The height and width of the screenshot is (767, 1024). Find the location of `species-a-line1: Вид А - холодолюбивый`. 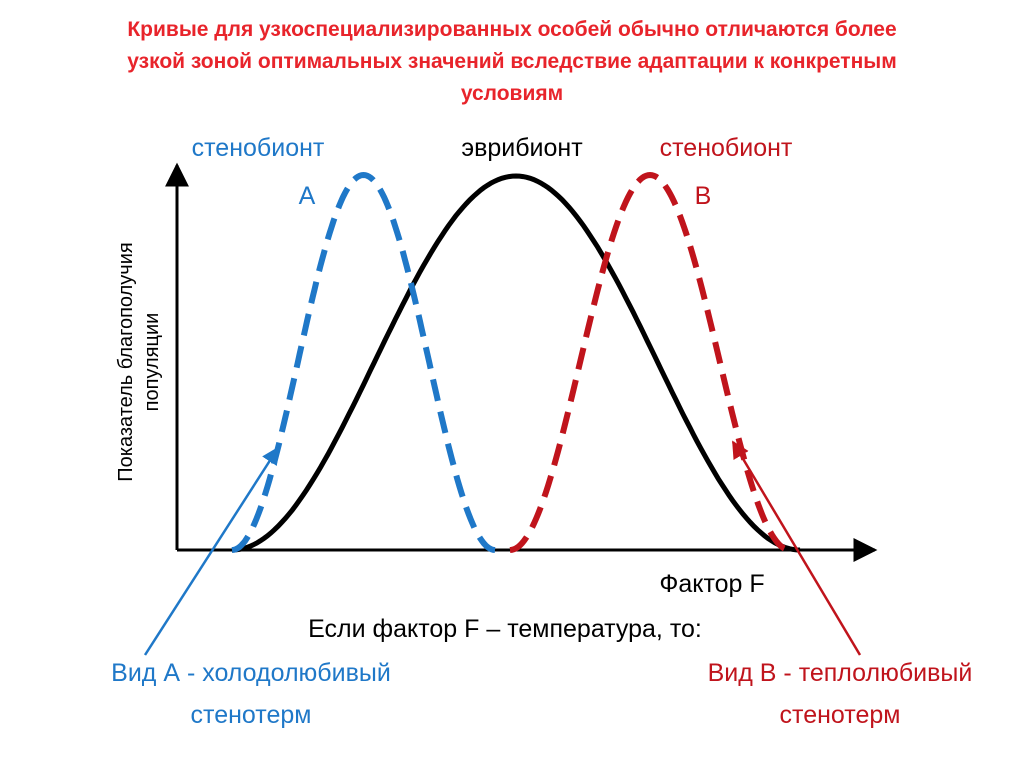

species-a-line1: Вид А - холодолюбивый is located at coordinates (251, 673).